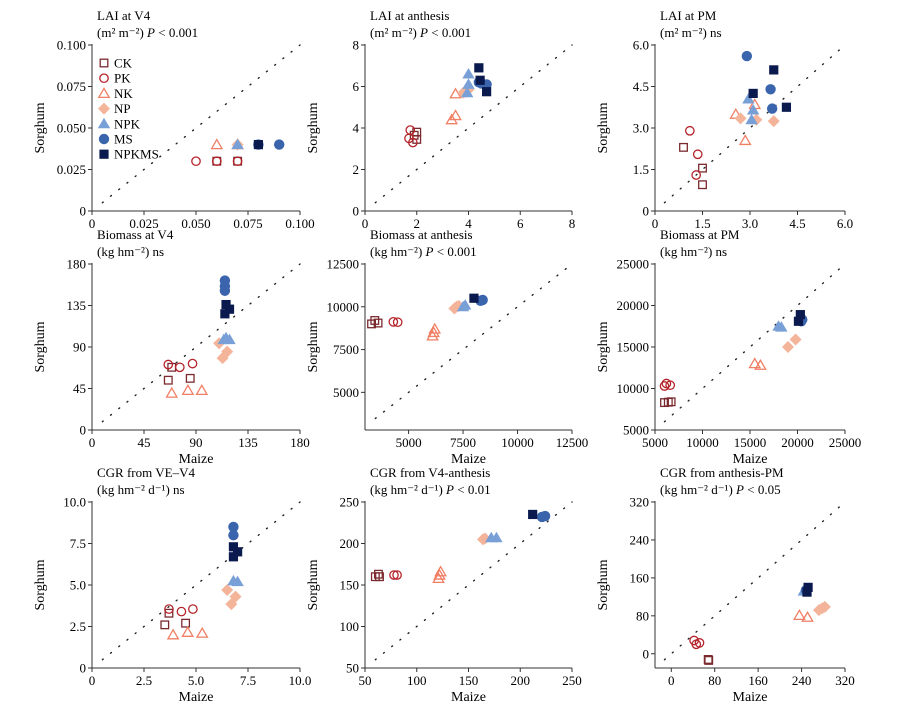 This screenshot has height=718, width=905. I want to click on x-tick-label: 0.075, so click(247, 223).